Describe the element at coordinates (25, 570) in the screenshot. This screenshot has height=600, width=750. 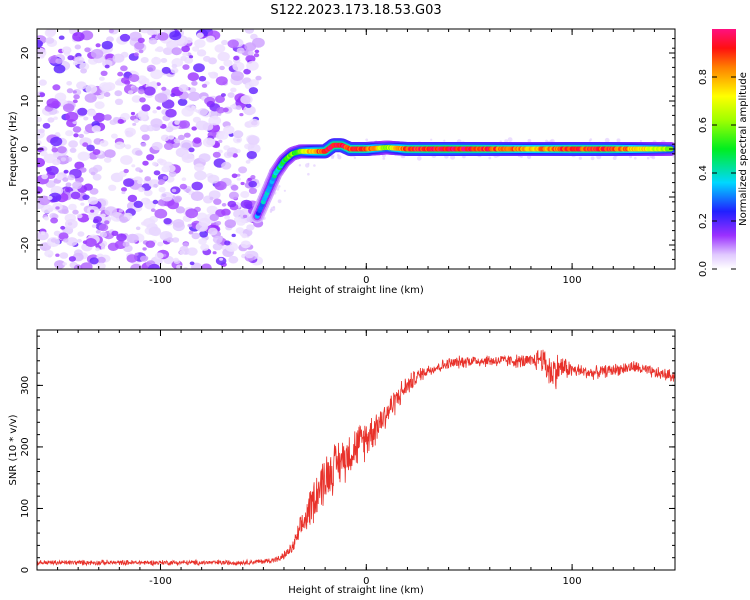
I see `y-tick-label: 0` at that location.